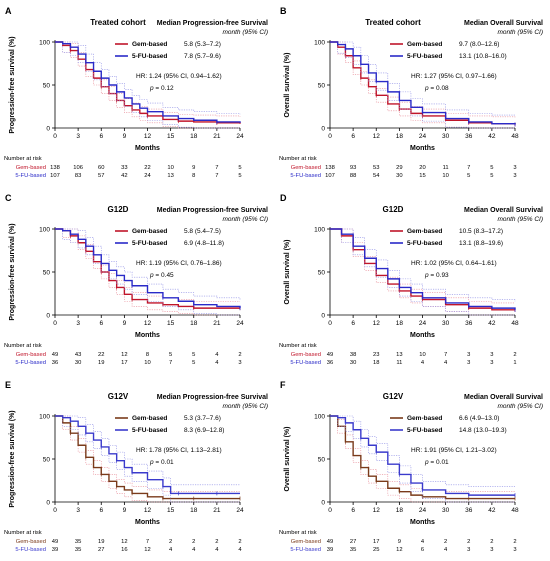 The height and width of the screenshot is (561, 550). What do you see at coordinates (353, 542) in the screenshot?
I see `risk-value: 27` at bounding box center [353, 542].